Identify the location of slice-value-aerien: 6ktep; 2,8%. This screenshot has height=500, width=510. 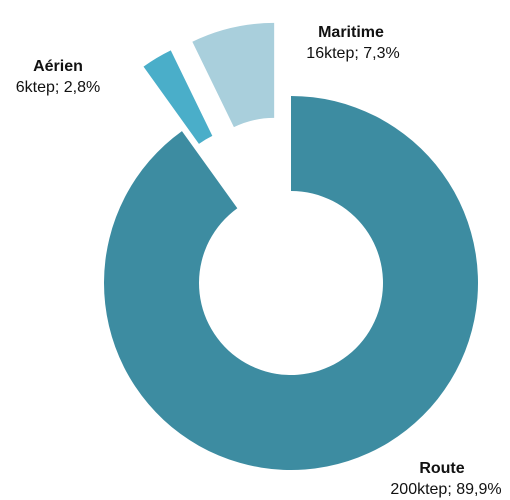
(58, 87).